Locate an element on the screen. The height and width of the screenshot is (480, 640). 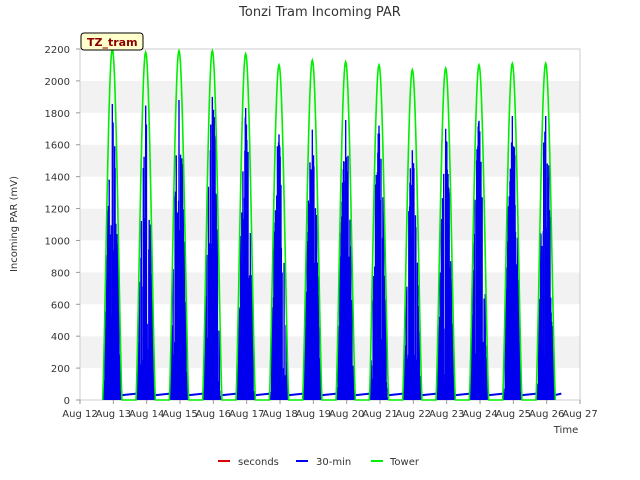
chart-title: Tonzi Tram Incoming PAR is located at coordinates (319, 12).